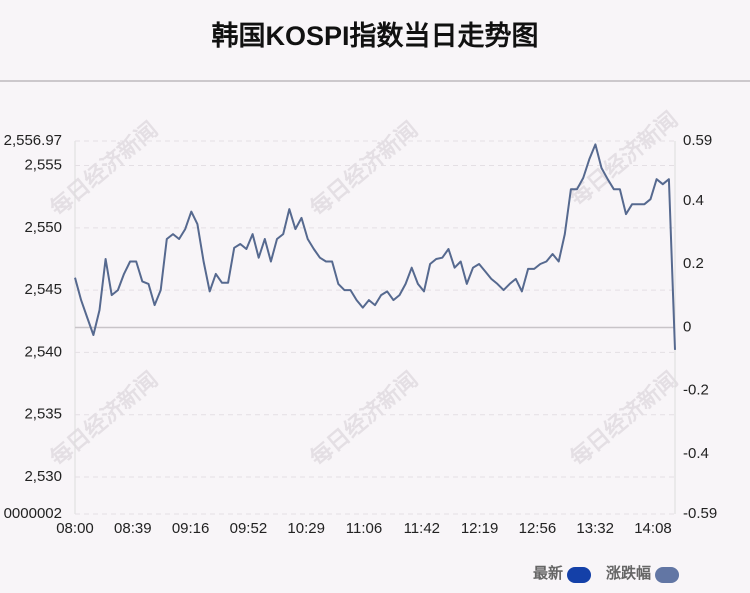  Describe the element at coordinates (43, 476) in the screenshot. I see `y-tick-label: 2,530` at that location.